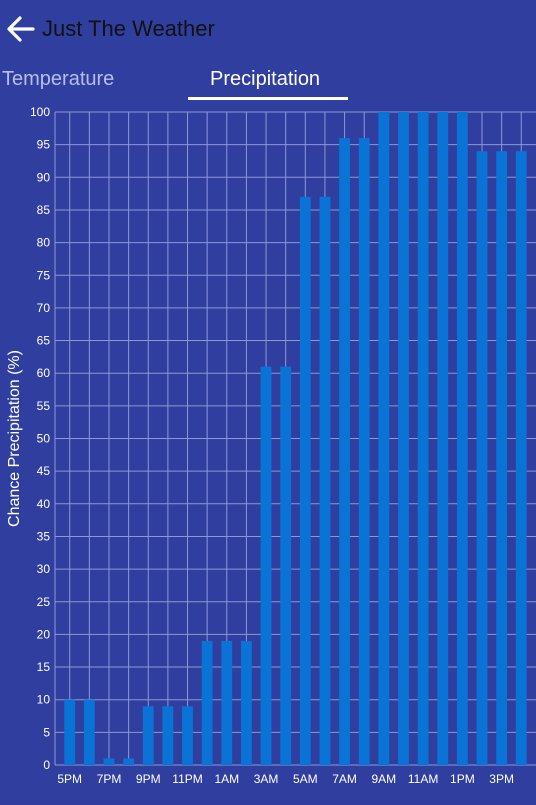  What do you see at coordinates (44, 471) in the screenshot?
I see `y-tick-label: 45` at bounding box center [44, 471].